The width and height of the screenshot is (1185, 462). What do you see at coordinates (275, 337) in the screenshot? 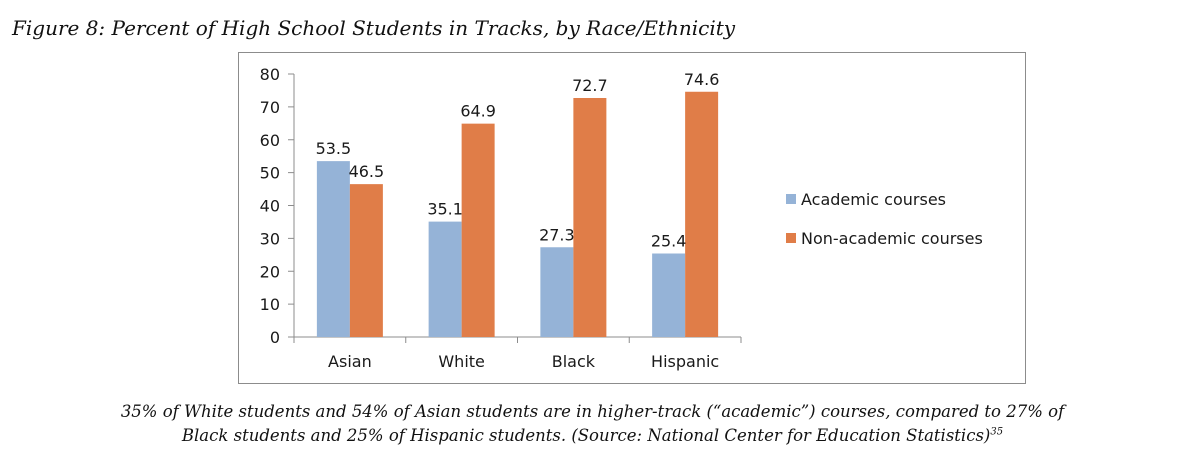
I see `y-tick-label: 0` at bounding box center [275, 337].